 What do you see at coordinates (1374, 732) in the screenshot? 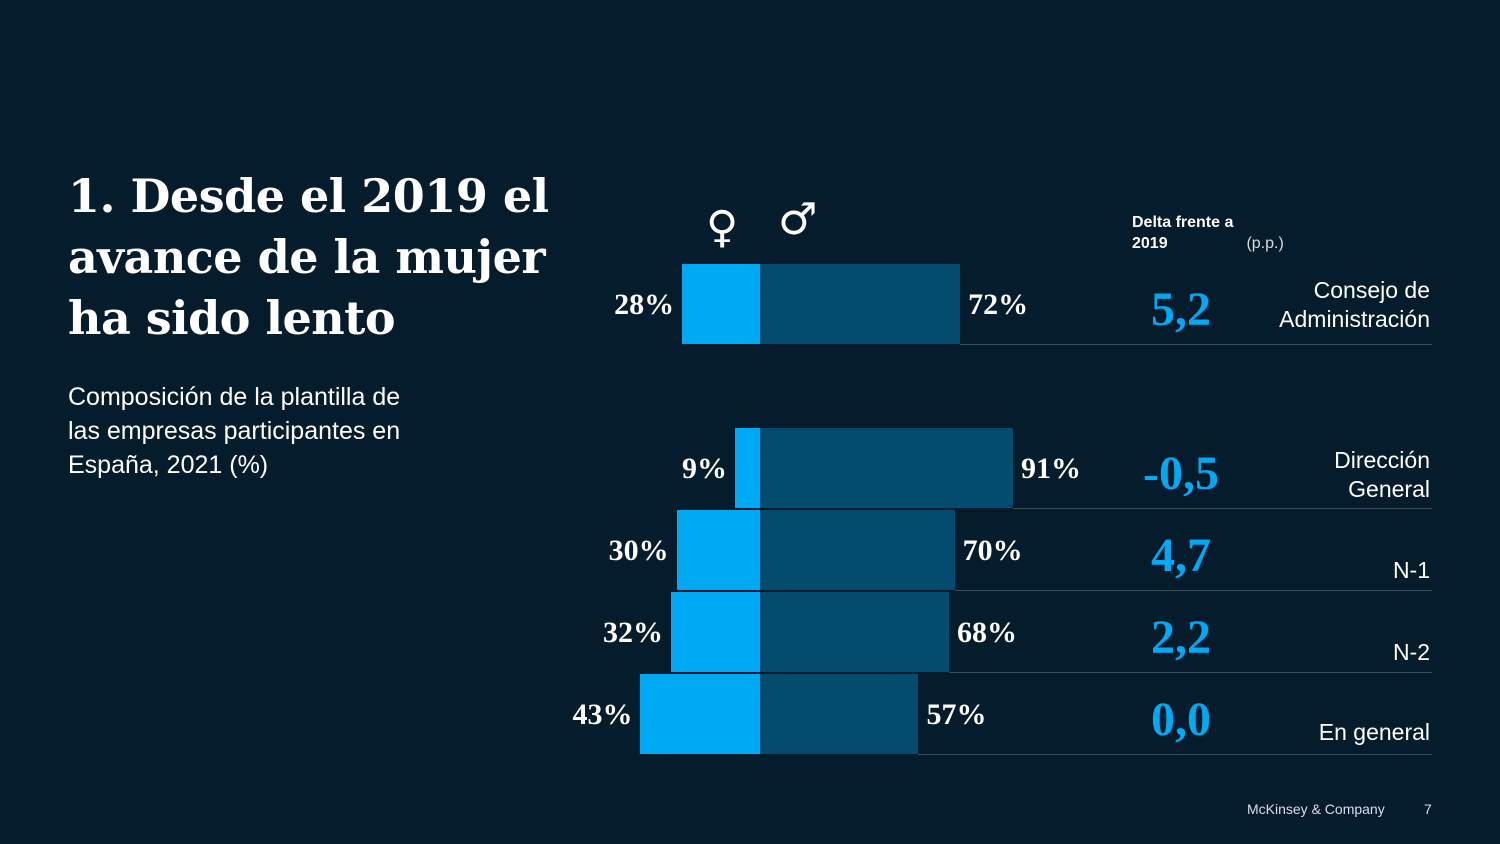
I see `category-label: En general` at bounding box center [1374, 732].